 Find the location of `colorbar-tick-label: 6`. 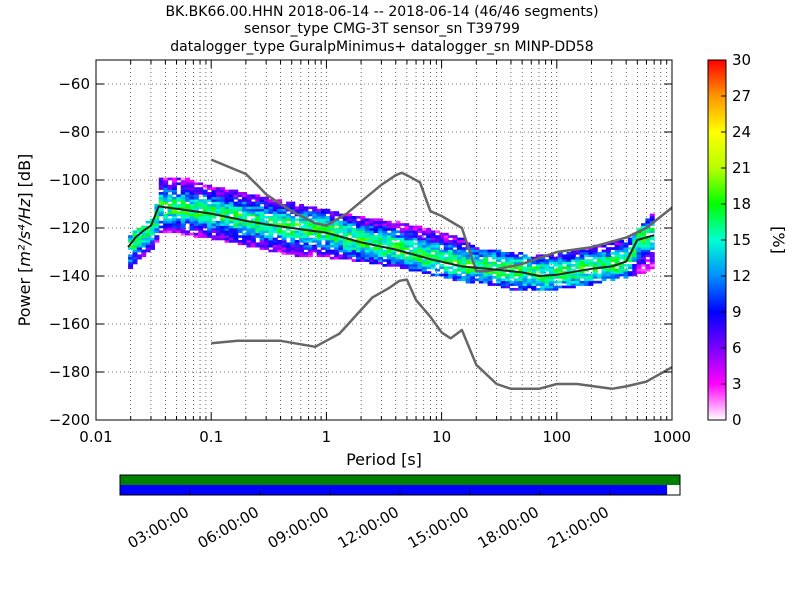

colorbar-tick-label: 6 is located at coordinates (737, 348).